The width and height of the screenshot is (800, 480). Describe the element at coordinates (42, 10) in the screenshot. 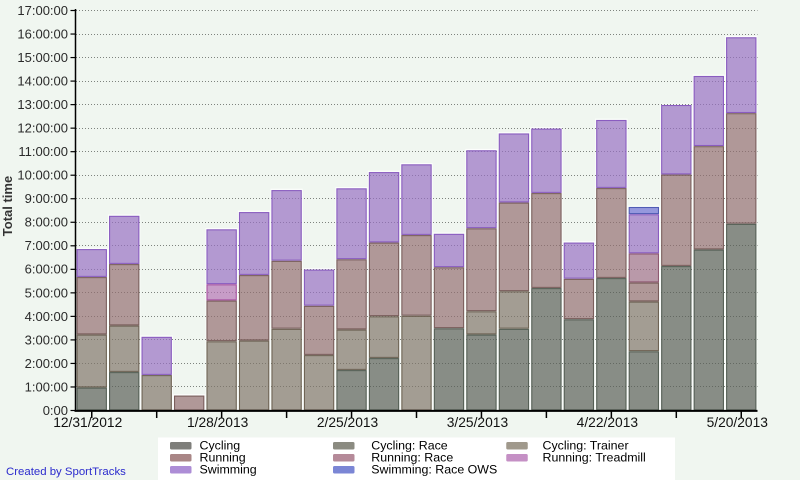

I see `svg-text: 17:00:00` at that location.